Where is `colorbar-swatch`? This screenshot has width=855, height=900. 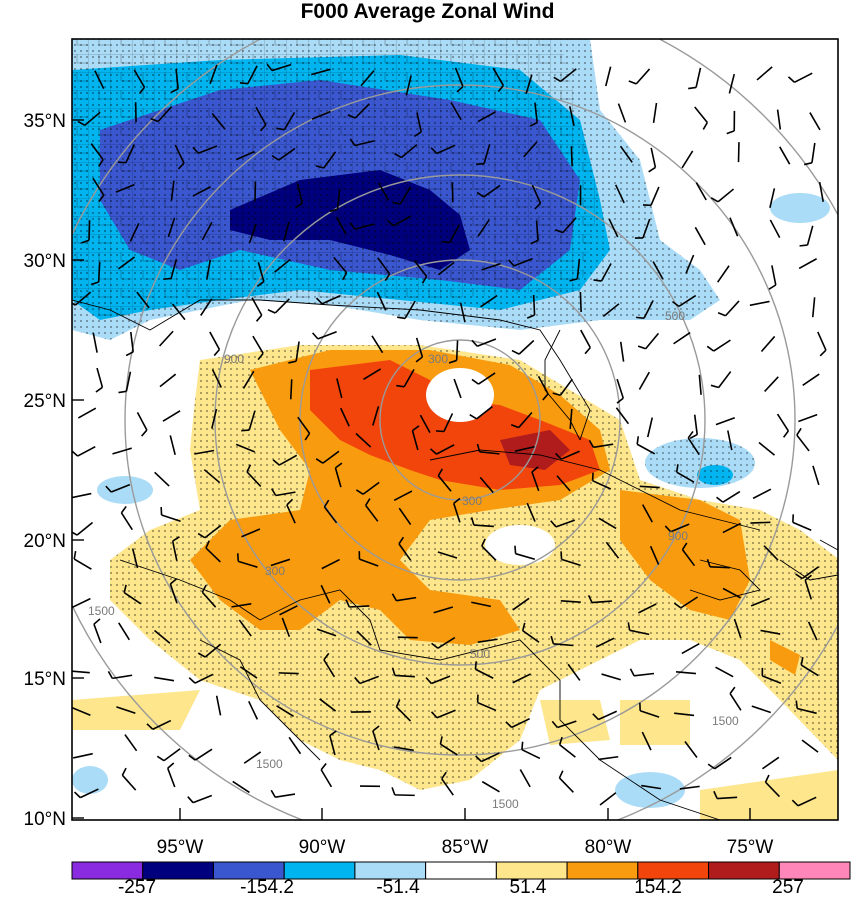 colorbar-swatch is located at coordinates (602, 870).